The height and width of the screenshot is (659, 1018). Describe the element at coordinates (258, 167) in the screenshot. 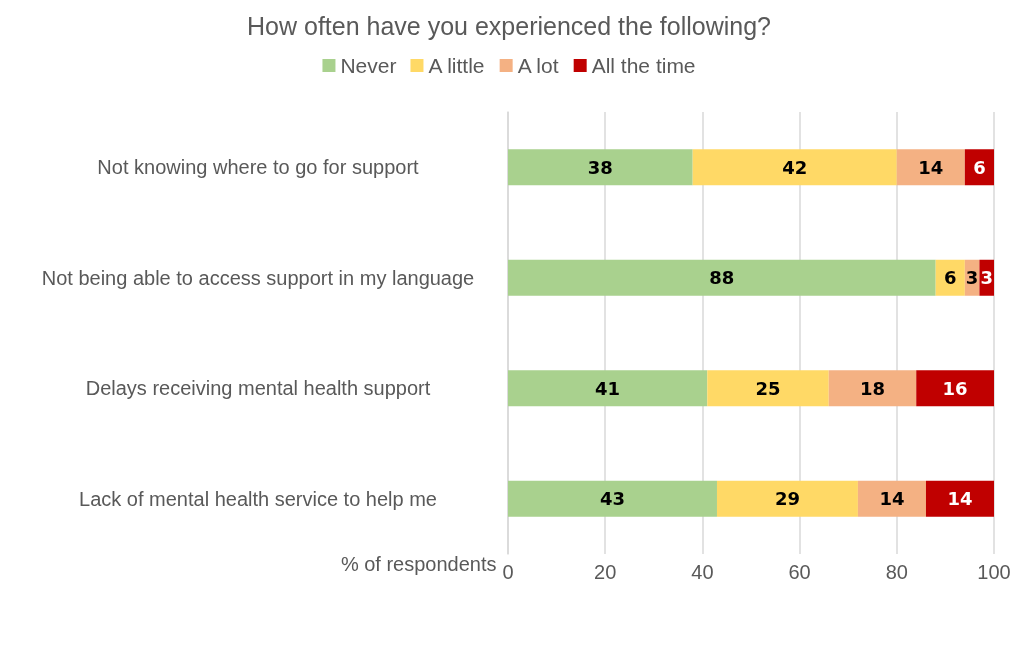

I see `y-tick-label: Not knowing where to go for support` at that location.